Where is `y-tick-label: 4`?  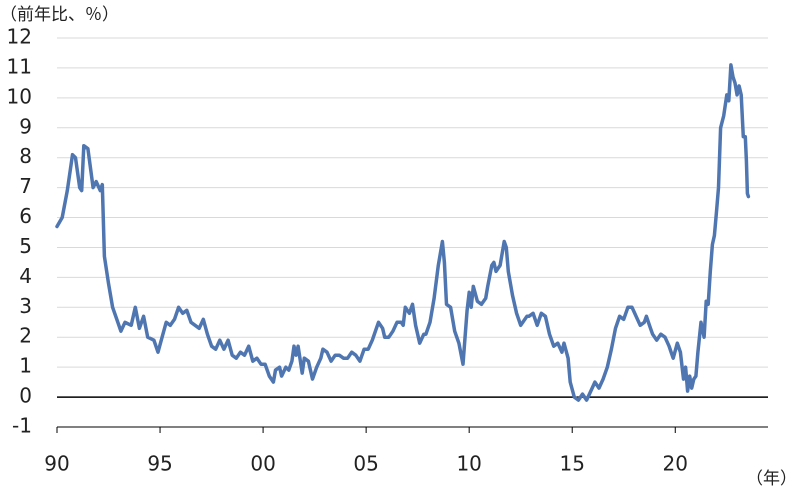 y-tick-label: 4 is located at coordinates (25, 276).